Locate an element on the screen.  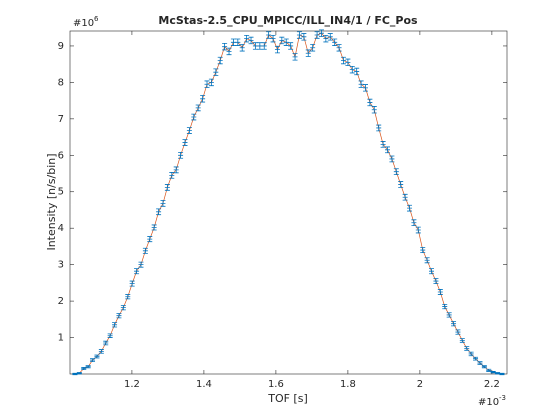
y-multiplier: #10 is located at coordinates (83, 23).